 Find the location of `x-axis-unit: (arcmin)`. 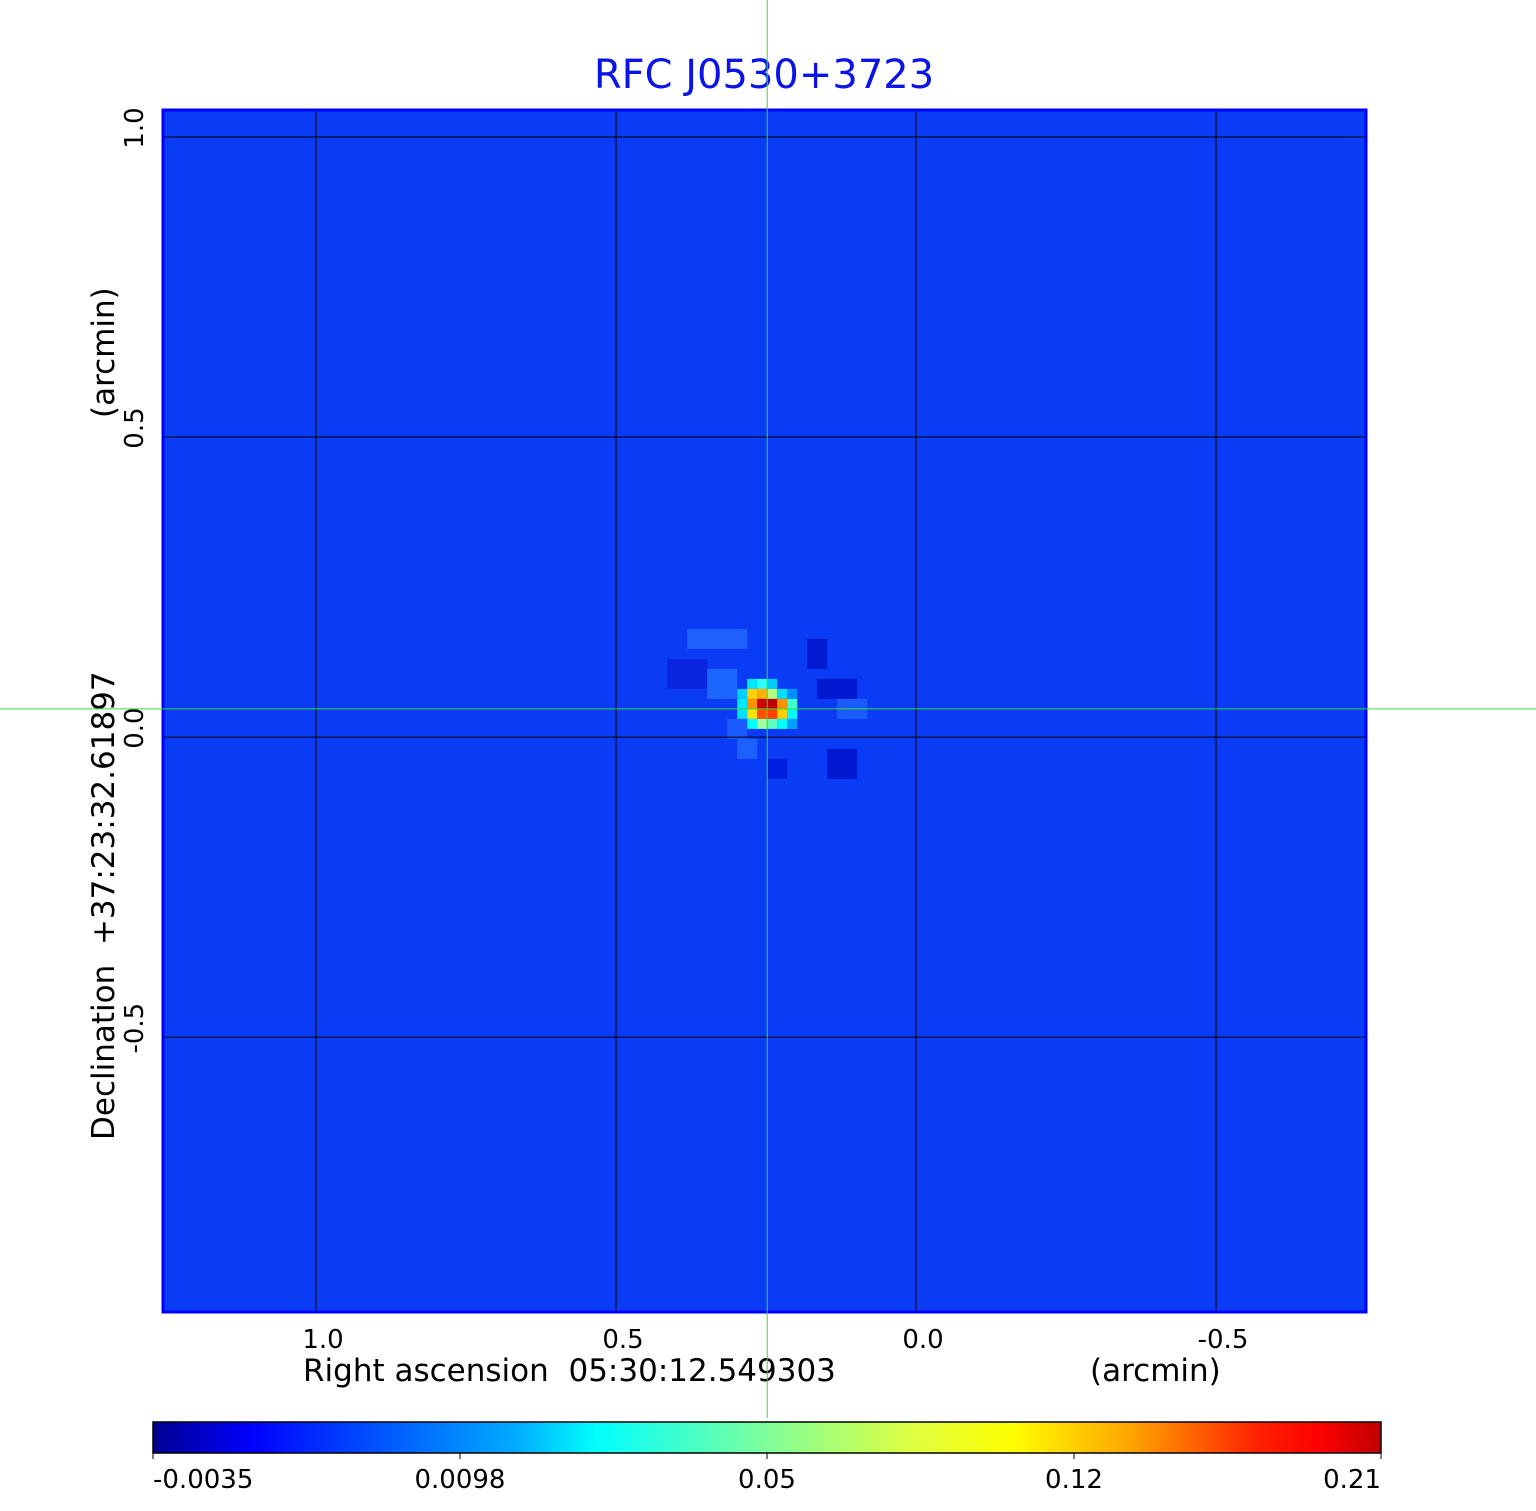

x-axis-unit: (arcmin) is located at coordinates (1155, 1371).